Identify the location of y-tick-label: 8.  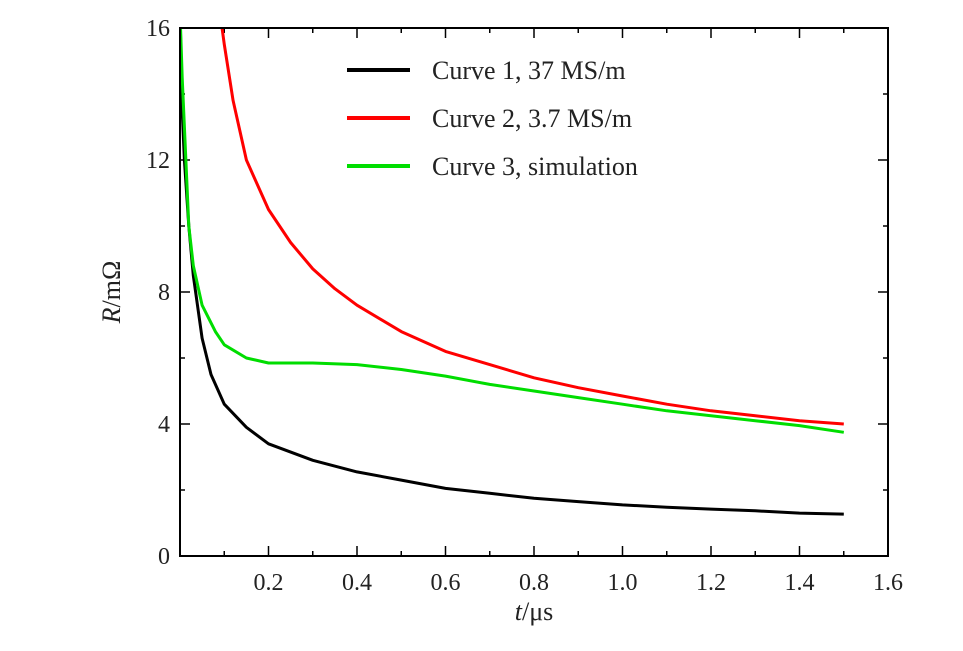
(164, 293).